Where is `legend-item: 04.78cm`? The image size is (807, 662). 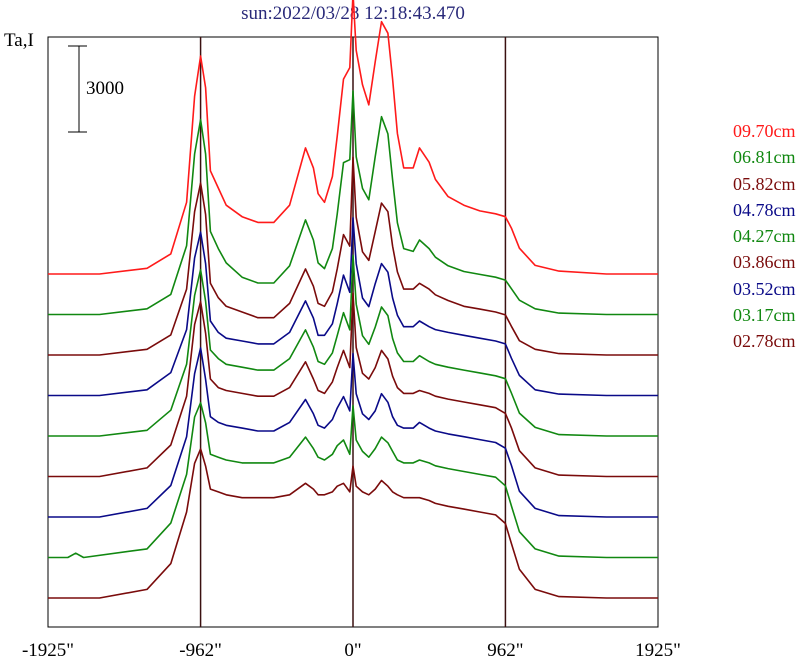 legend-item: 04.78cm is located at coordinates (764, 209).